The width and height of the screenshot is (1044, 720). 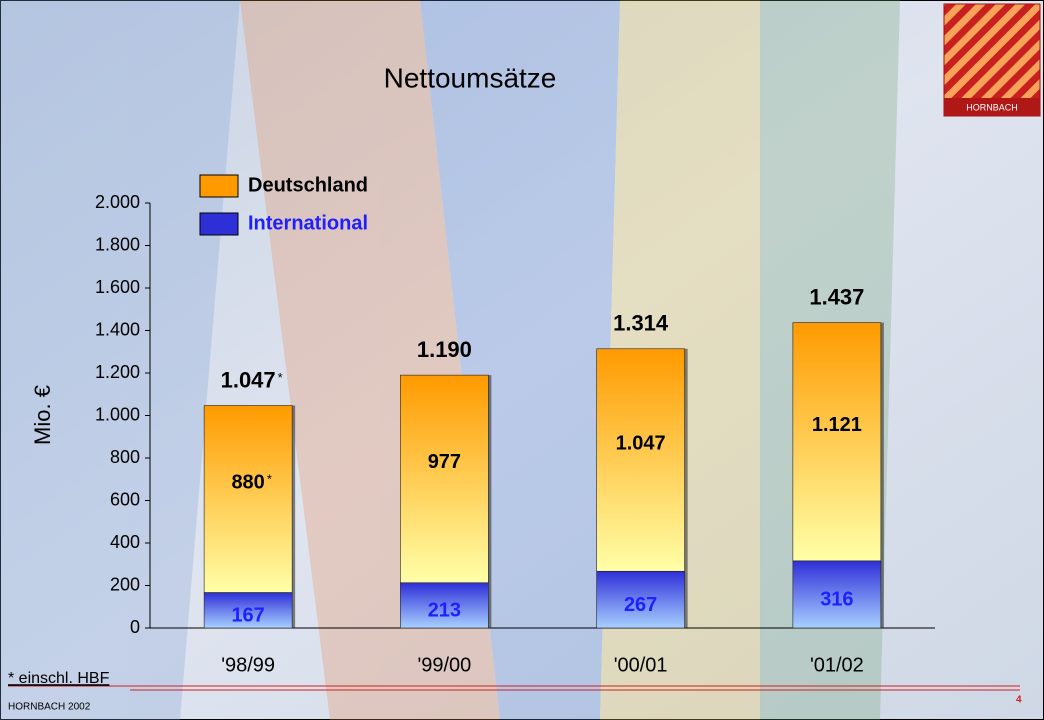 What do you see at coordinates (125, 542) in the screenshot?
I see `y-tick-label: 400` at bounding box center [125, 542].